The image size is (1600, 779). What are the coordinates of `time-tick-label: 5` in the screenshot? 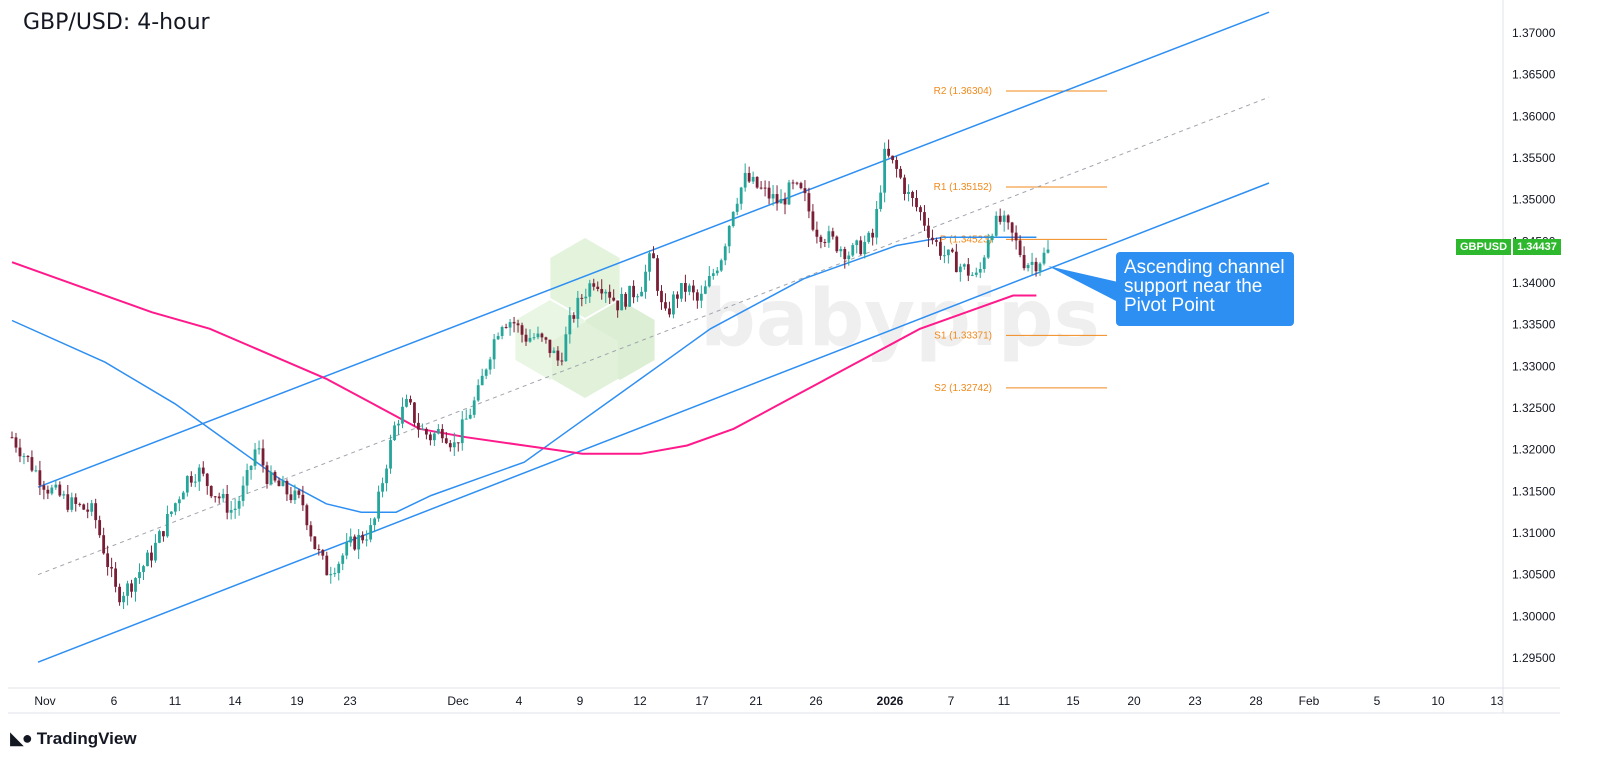 It's located at (1377, 701).